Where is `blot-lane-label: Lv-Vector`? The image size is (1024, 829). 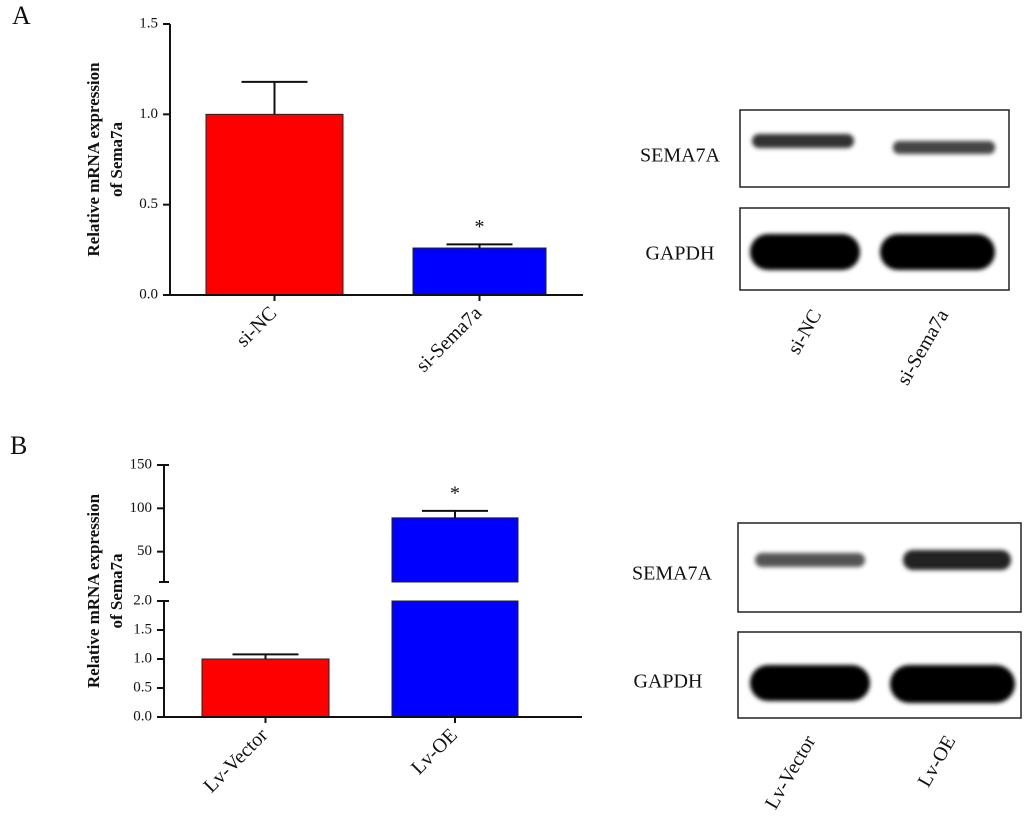 blot-lane-label: Lv-Vector is located at coordinates (791, 773).